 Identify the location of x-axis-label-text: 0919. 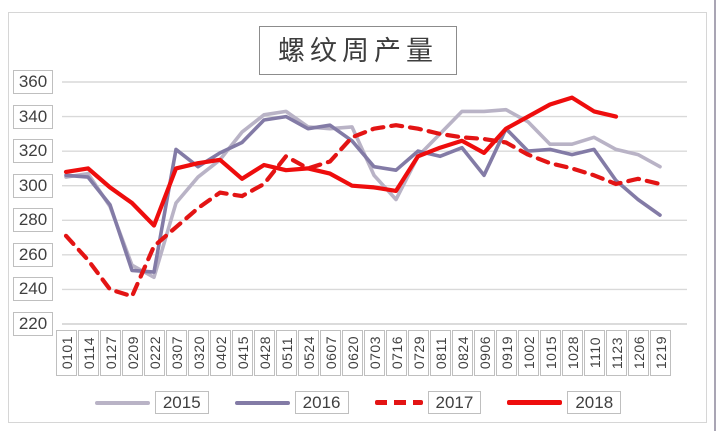
(506, 353).